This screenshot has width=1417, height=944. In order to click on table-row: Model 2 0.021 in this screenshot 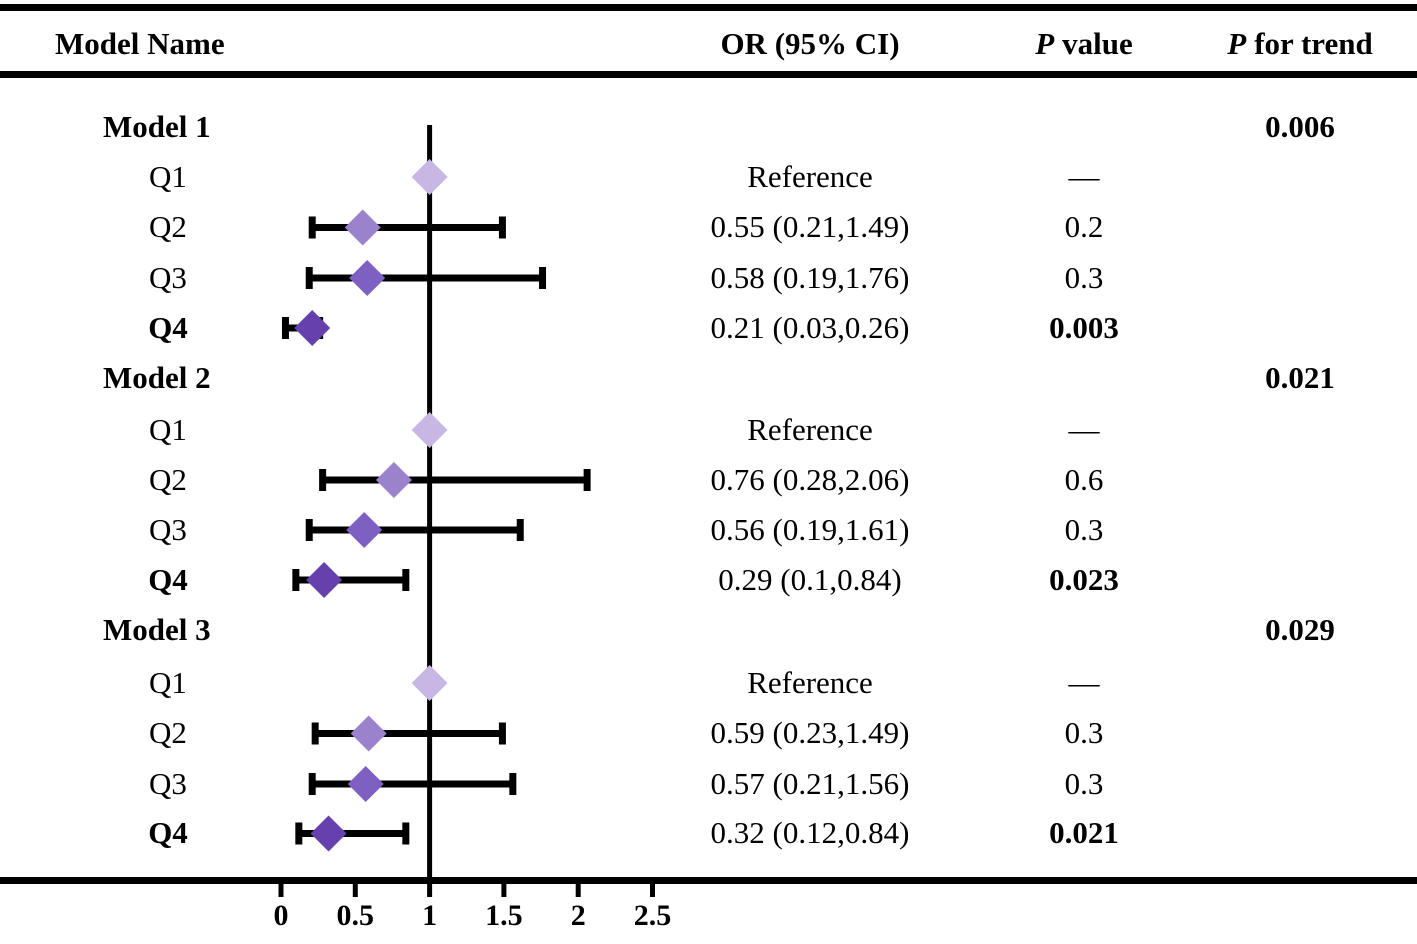, I will do `click(708, 378)`.